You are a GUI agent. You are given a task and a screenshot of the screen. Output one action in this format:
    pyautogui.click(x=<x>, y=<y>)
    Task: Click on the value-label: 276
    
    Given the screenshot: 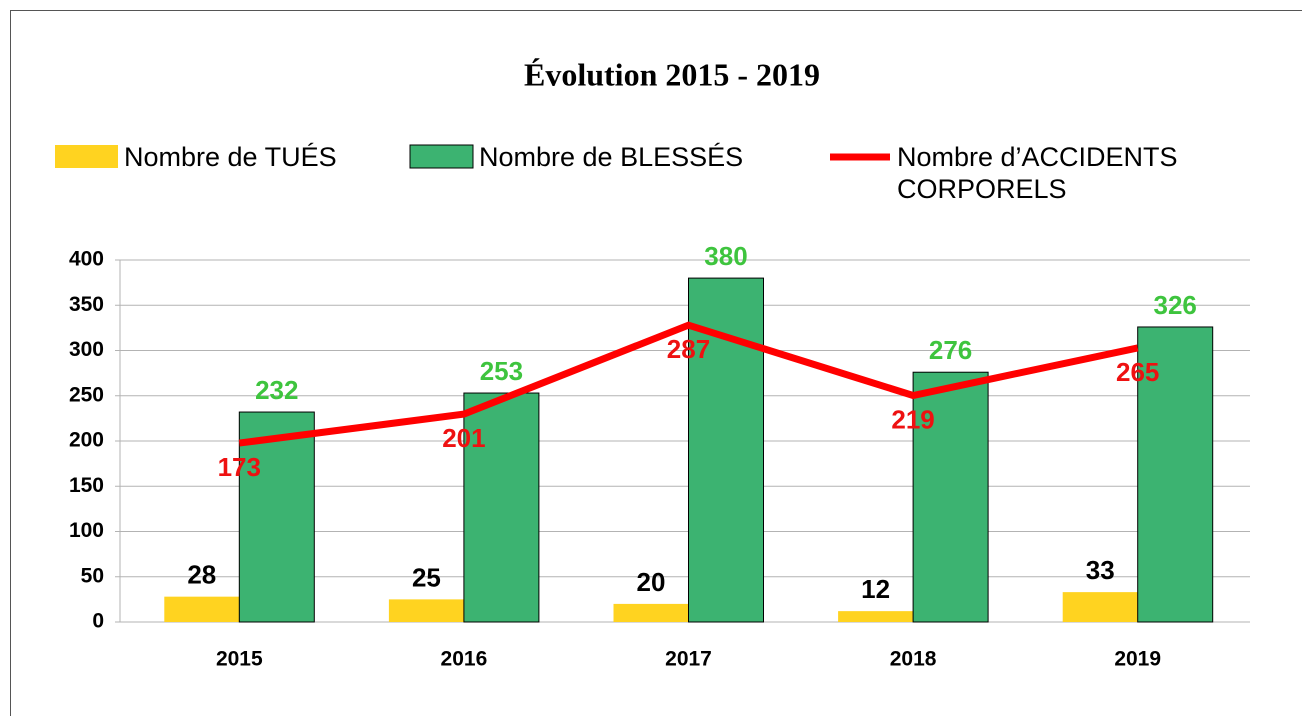 What is the action you would take?
    pyautogui.click(x=950, y=350)
    